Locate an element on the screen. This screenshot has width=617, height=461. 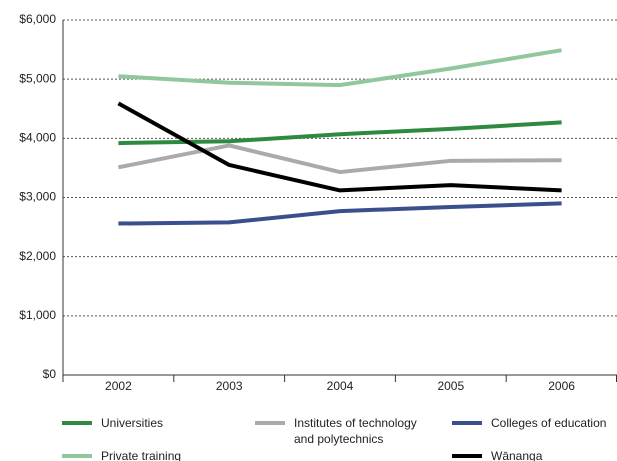
legend-item: Colleges of education is located at coordinates (534, 423).